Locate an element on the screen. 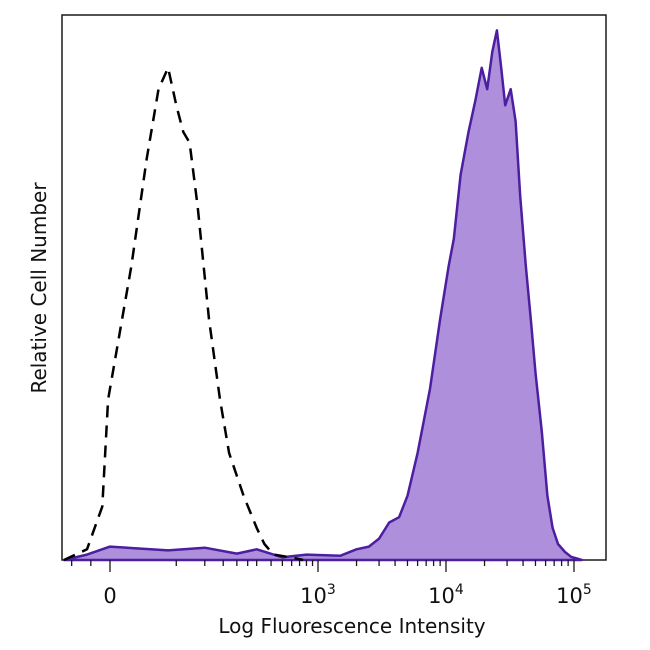 The width and height of the screenshot is (650, 650). x-tick-label: 103 is located at coordinates (318, 595).